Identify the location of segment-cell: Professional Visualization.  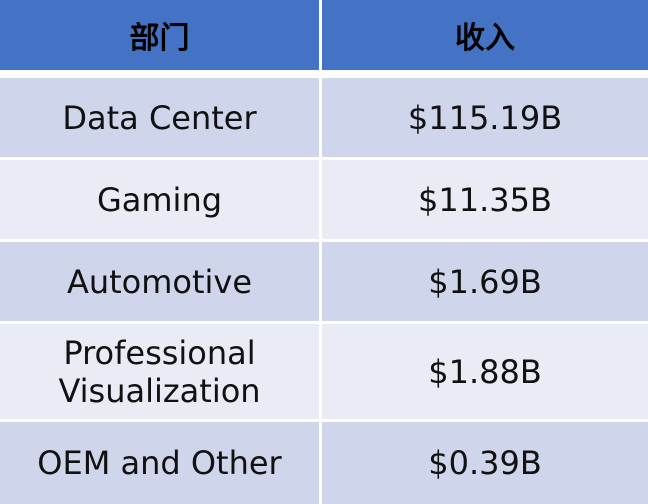
(161, 373).